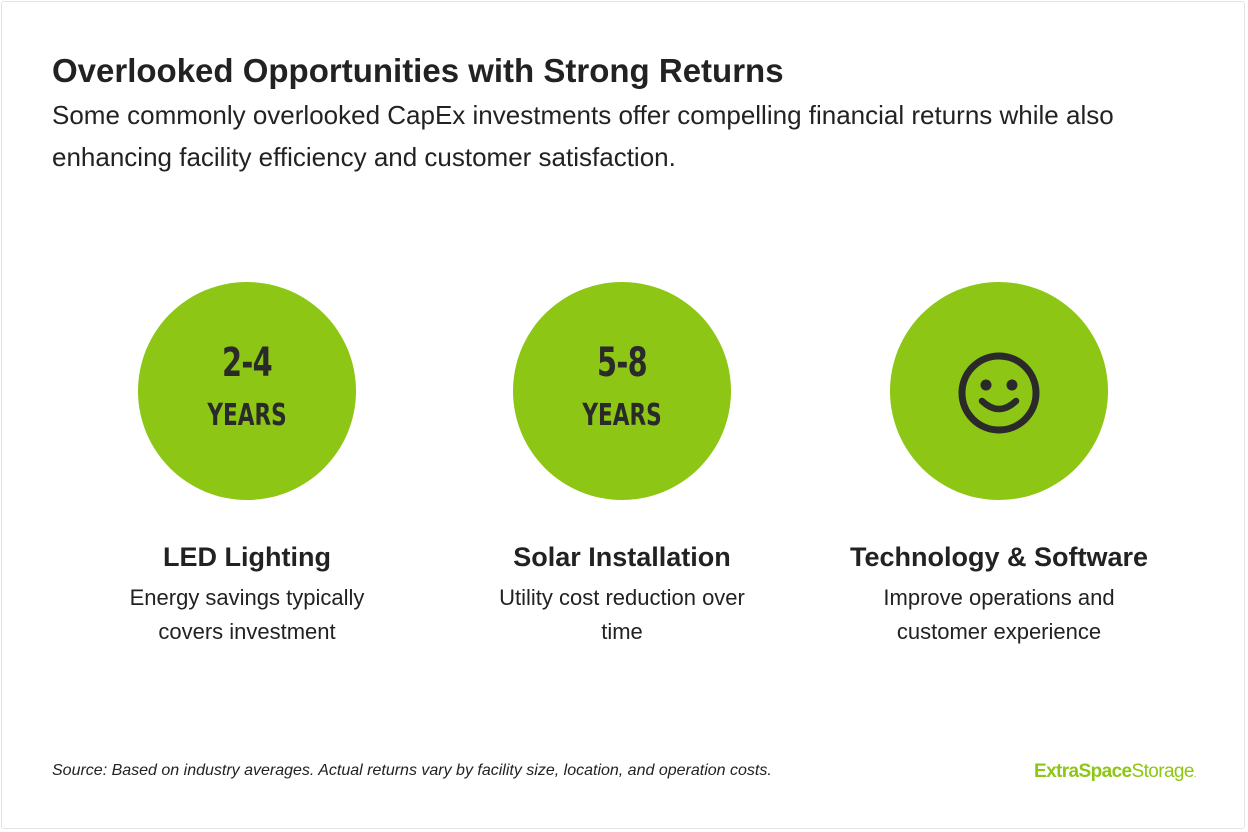 The image size is (1248, 832). What do you see at coordinates (1163, 771) in the screenshot?
I see `logo-text-storage: Storage` at bounding box center [1163, 771].